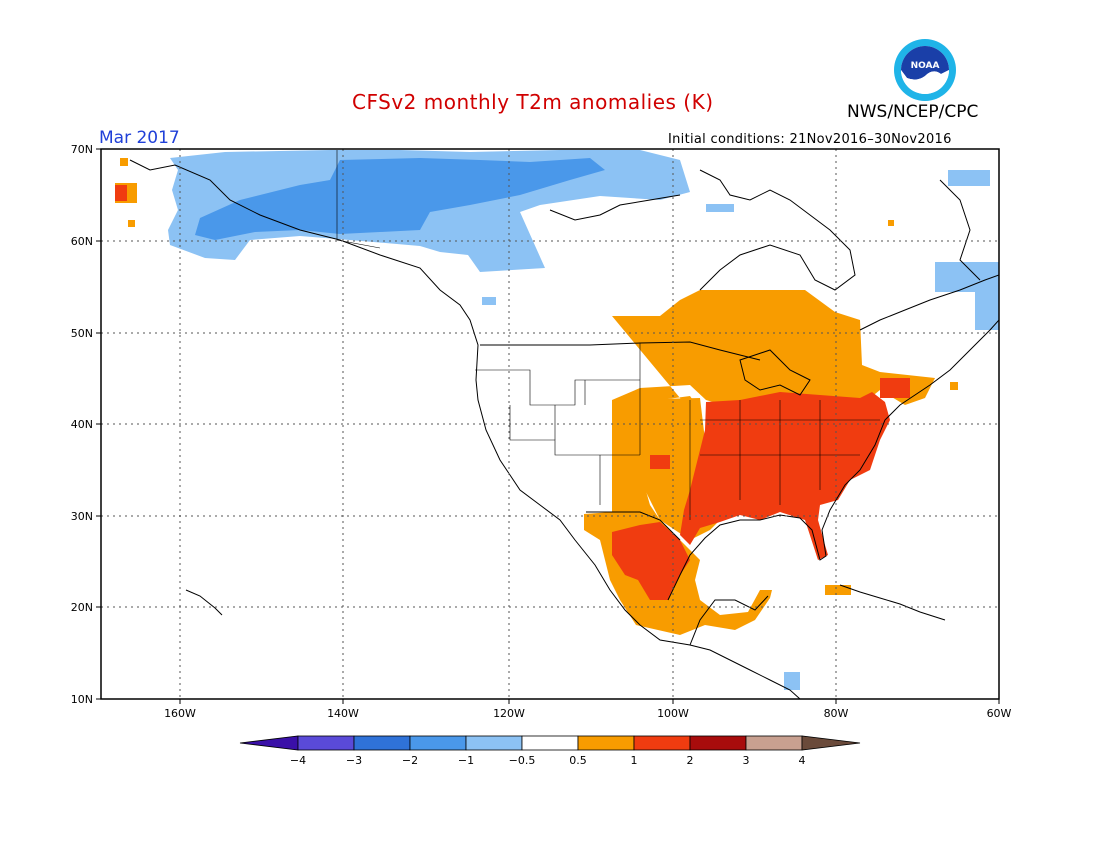 The image size is (1100, 850). What do you see at coordinates (587, 713) in the screenshot?
I see `longitude-labels: 160W 140W 120W 100W 80W 60W` at bounding box center [587, 713].